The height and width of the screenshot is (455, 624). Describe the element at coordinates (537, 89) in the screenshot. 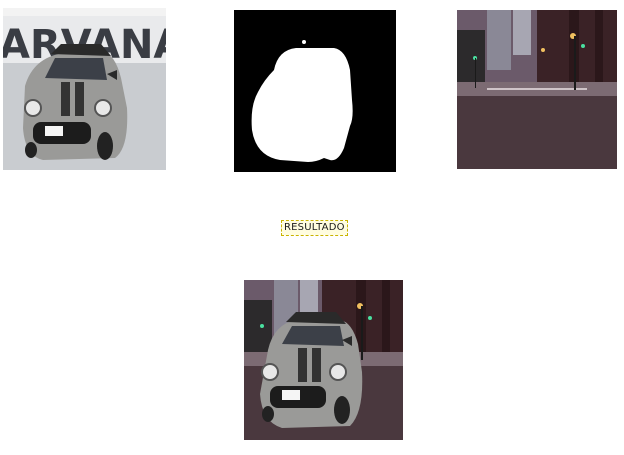

I see `background-street-image` at that location.